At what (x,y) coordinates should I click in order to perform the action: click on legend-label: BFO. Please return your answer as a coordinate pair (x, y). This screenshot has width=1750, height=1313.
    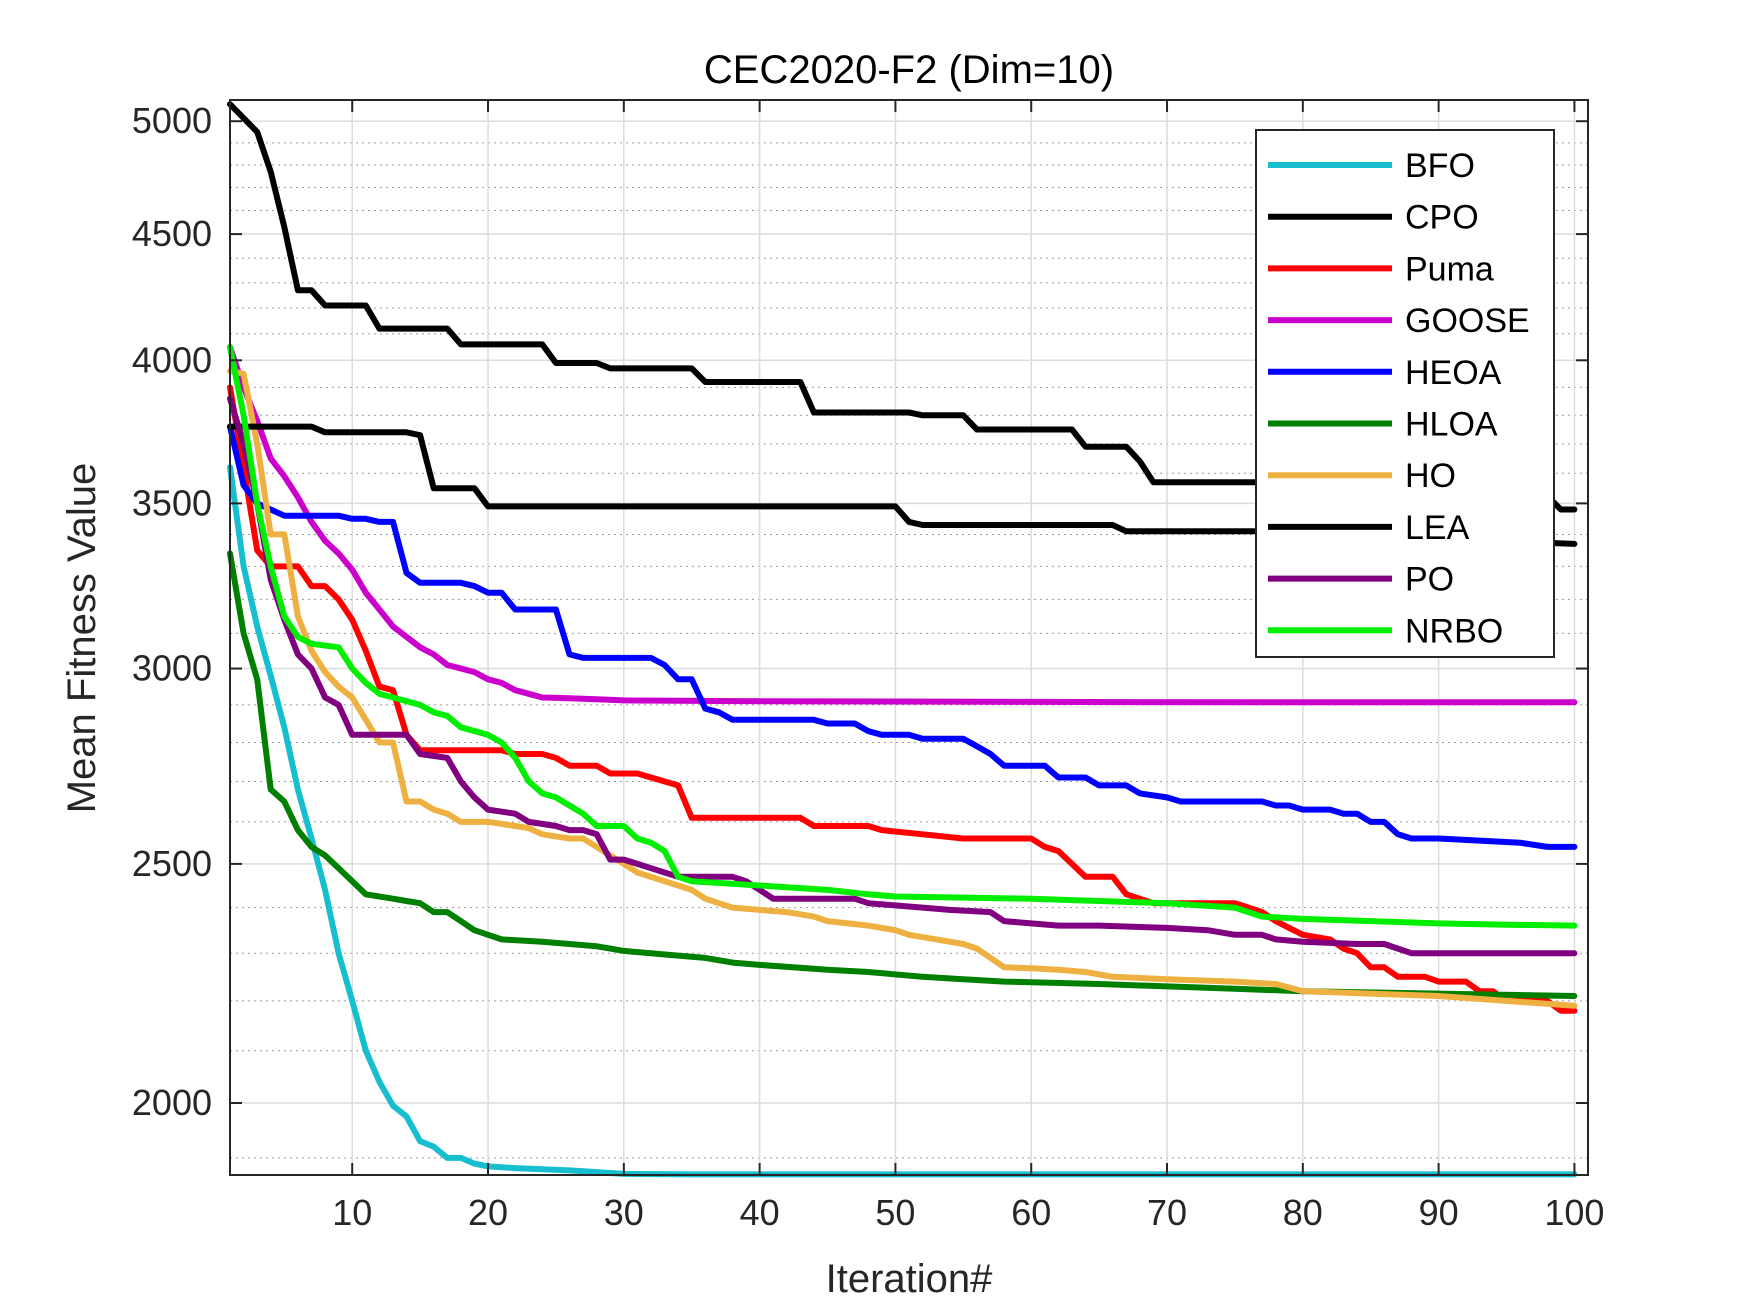
    Looking at the image, I should click on (1440, 166).